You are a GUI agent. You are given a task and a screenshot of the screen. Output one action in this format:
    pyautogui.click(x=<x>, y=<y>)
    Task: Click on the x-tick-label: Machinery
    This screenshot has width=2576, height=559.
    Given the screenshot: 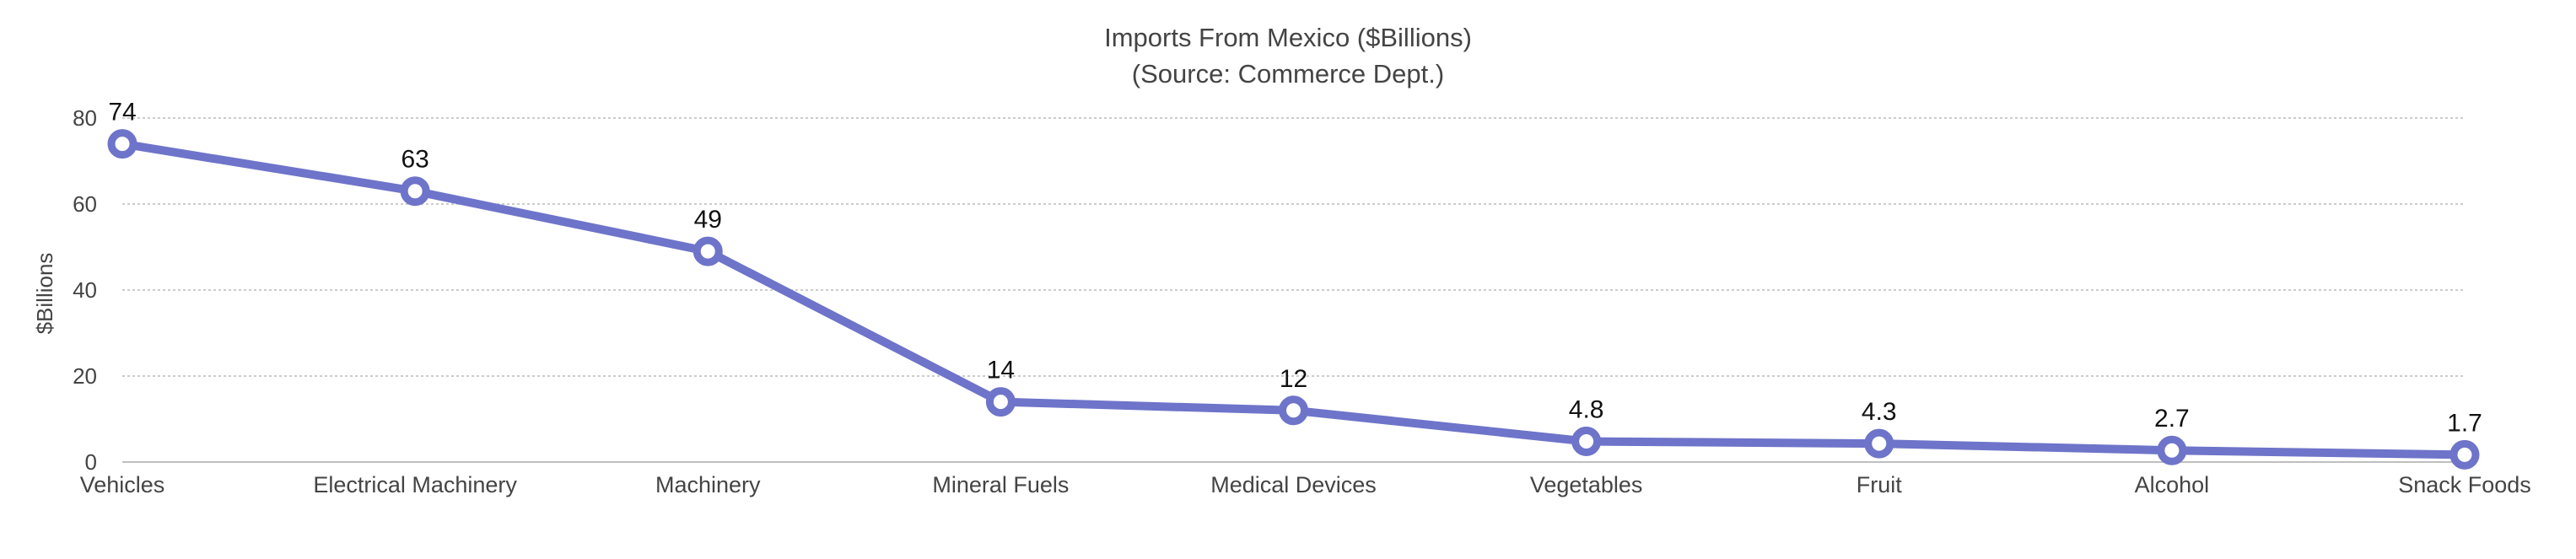 What is the action you would take?
    pyautogui.click(x=708, y=485)
    